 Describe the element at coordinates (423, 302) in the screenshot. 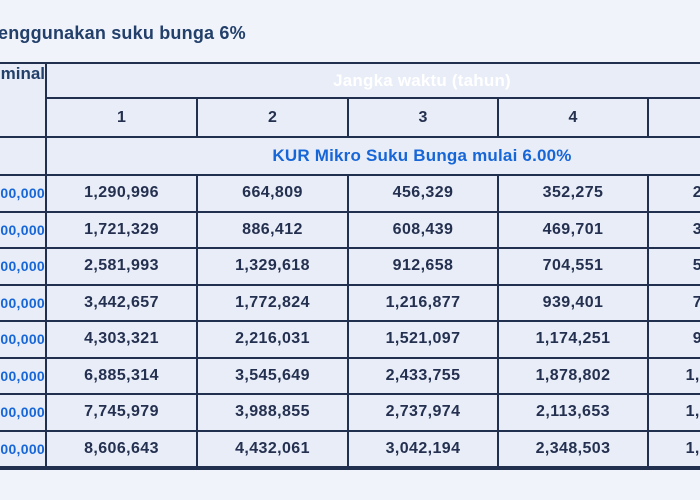

I see `installment-value: 1,216,877` at that location.